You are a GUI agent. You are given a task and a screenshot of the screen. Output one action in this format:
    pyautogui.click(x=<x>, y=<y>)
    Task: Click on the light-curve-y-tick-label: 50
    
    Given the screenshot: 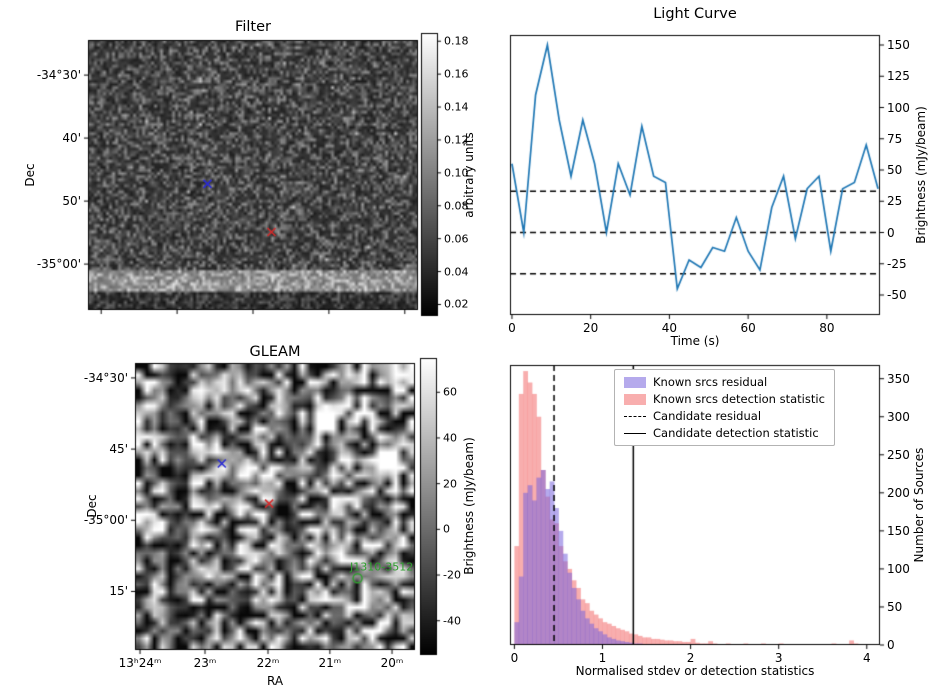 What is the action you would take?
    pyautogui.click(x=895, y=170)
    